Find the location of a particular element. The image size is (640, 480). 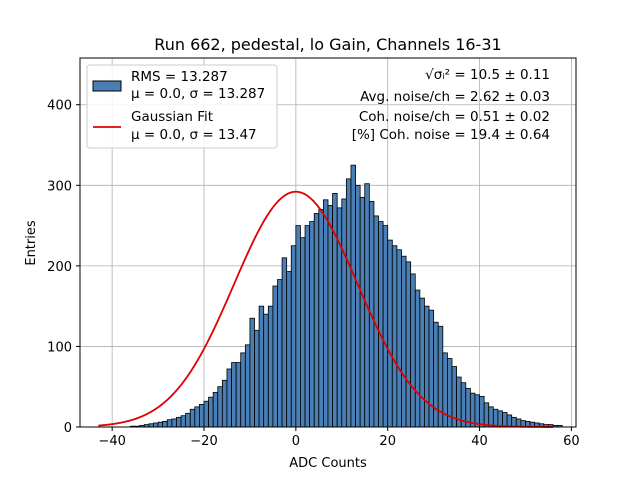

legend-swatch-histogram is located at coordinates (107, 86).